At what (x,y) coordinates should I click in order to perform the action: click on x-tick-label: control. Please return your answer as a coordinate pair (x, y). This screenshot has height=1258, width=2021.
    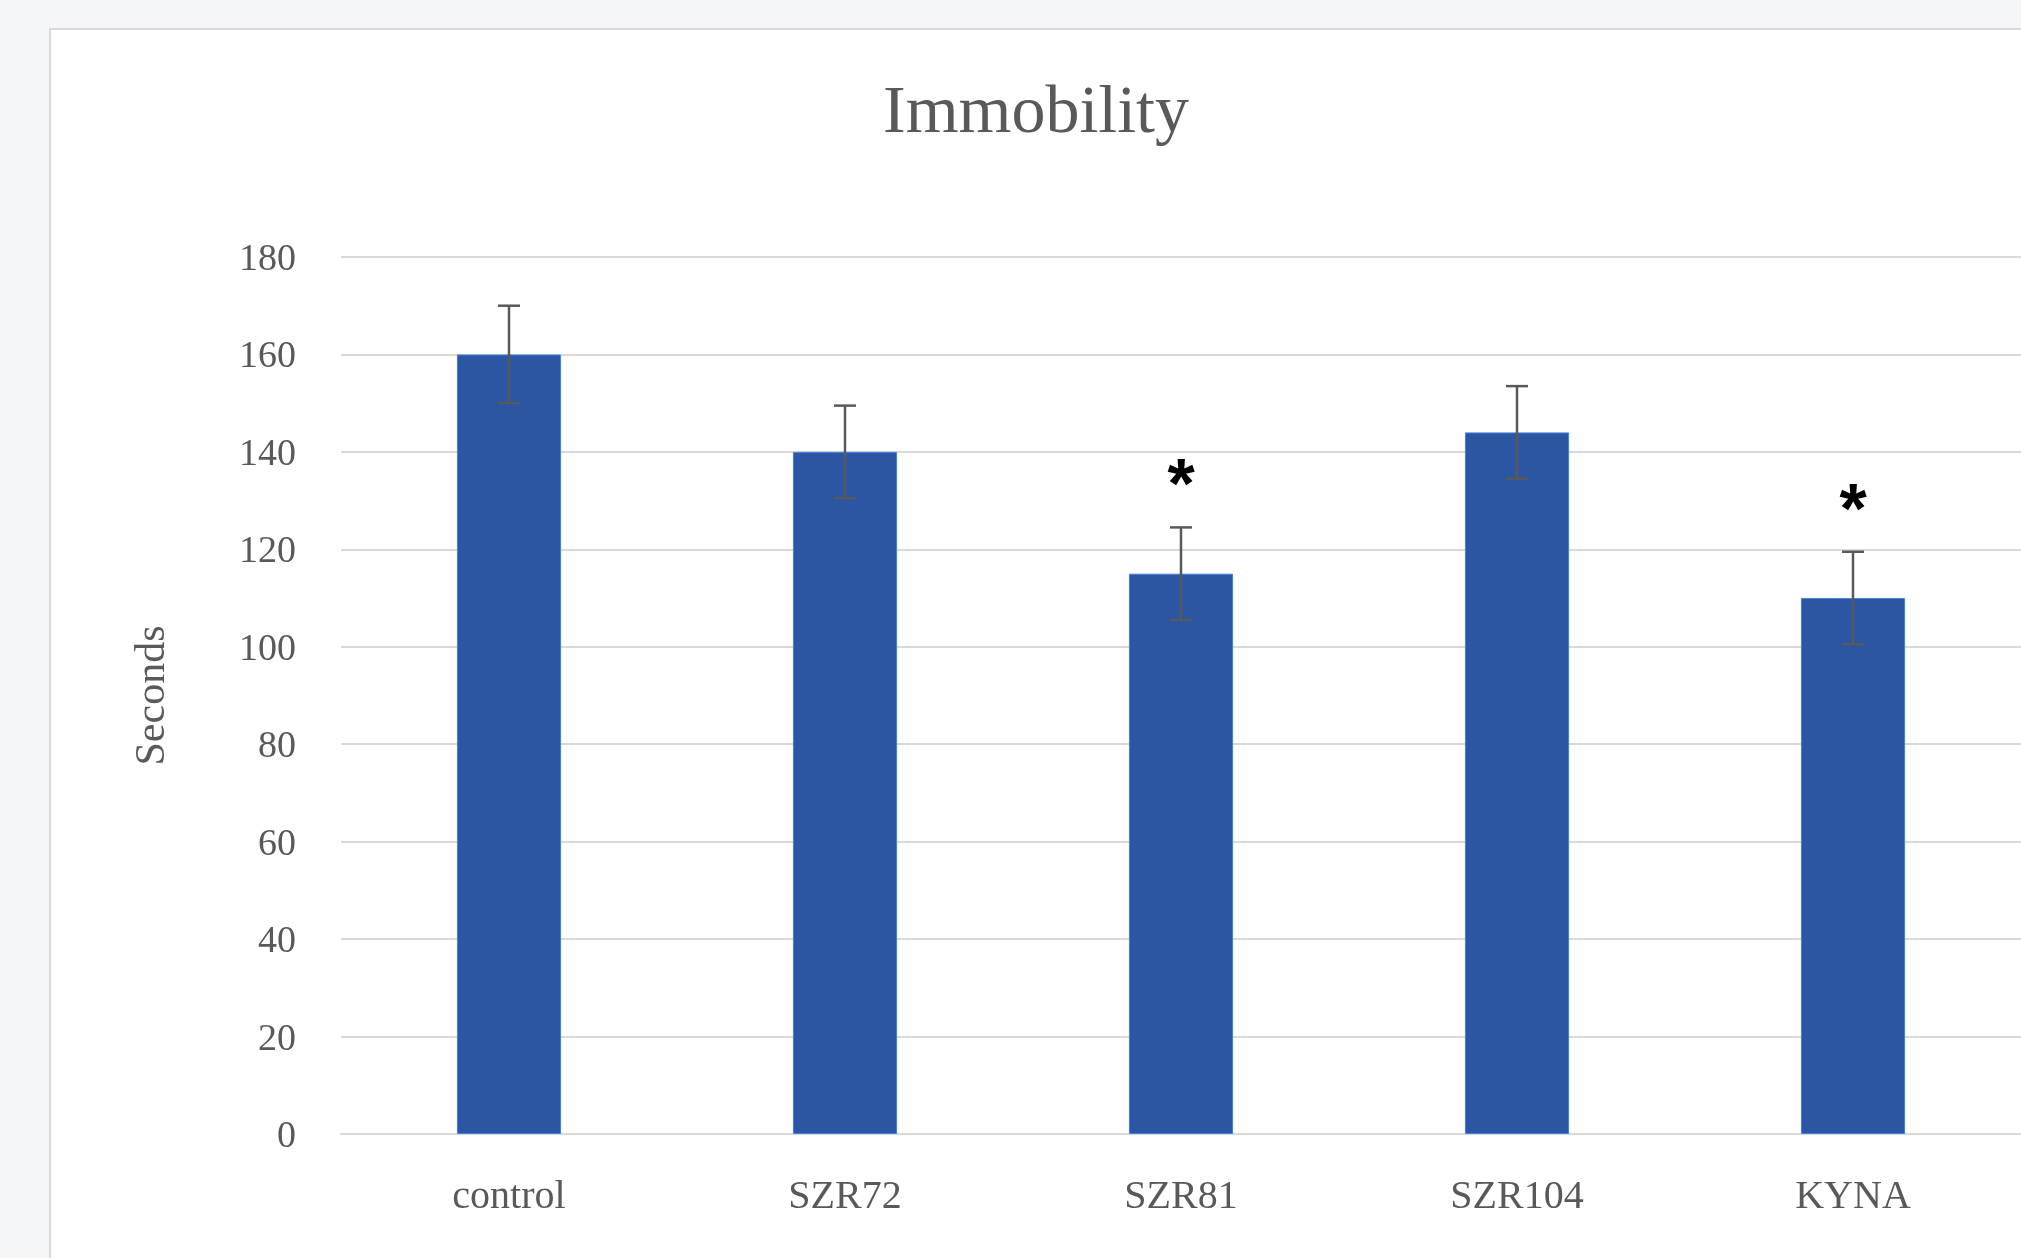
    Looking at the image, I should click on (509, 1194).